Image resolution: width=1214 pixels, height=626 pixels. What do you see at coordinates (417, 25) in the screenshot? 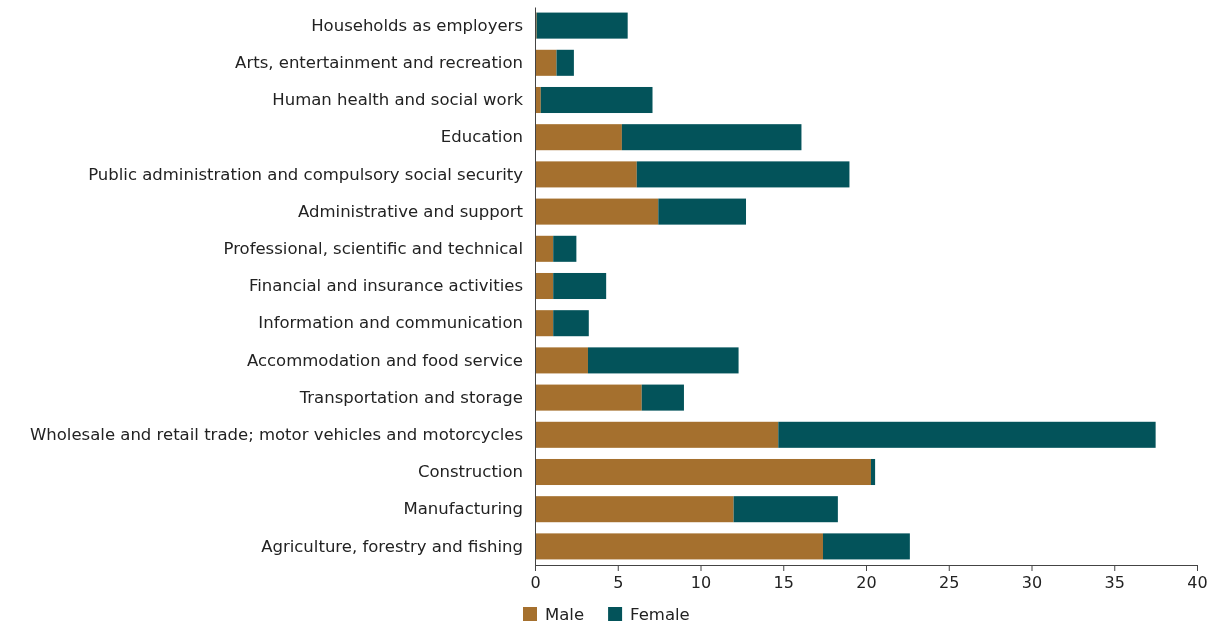
I see `y-tick-label: Households as employers` at bounding box center [417, 25].